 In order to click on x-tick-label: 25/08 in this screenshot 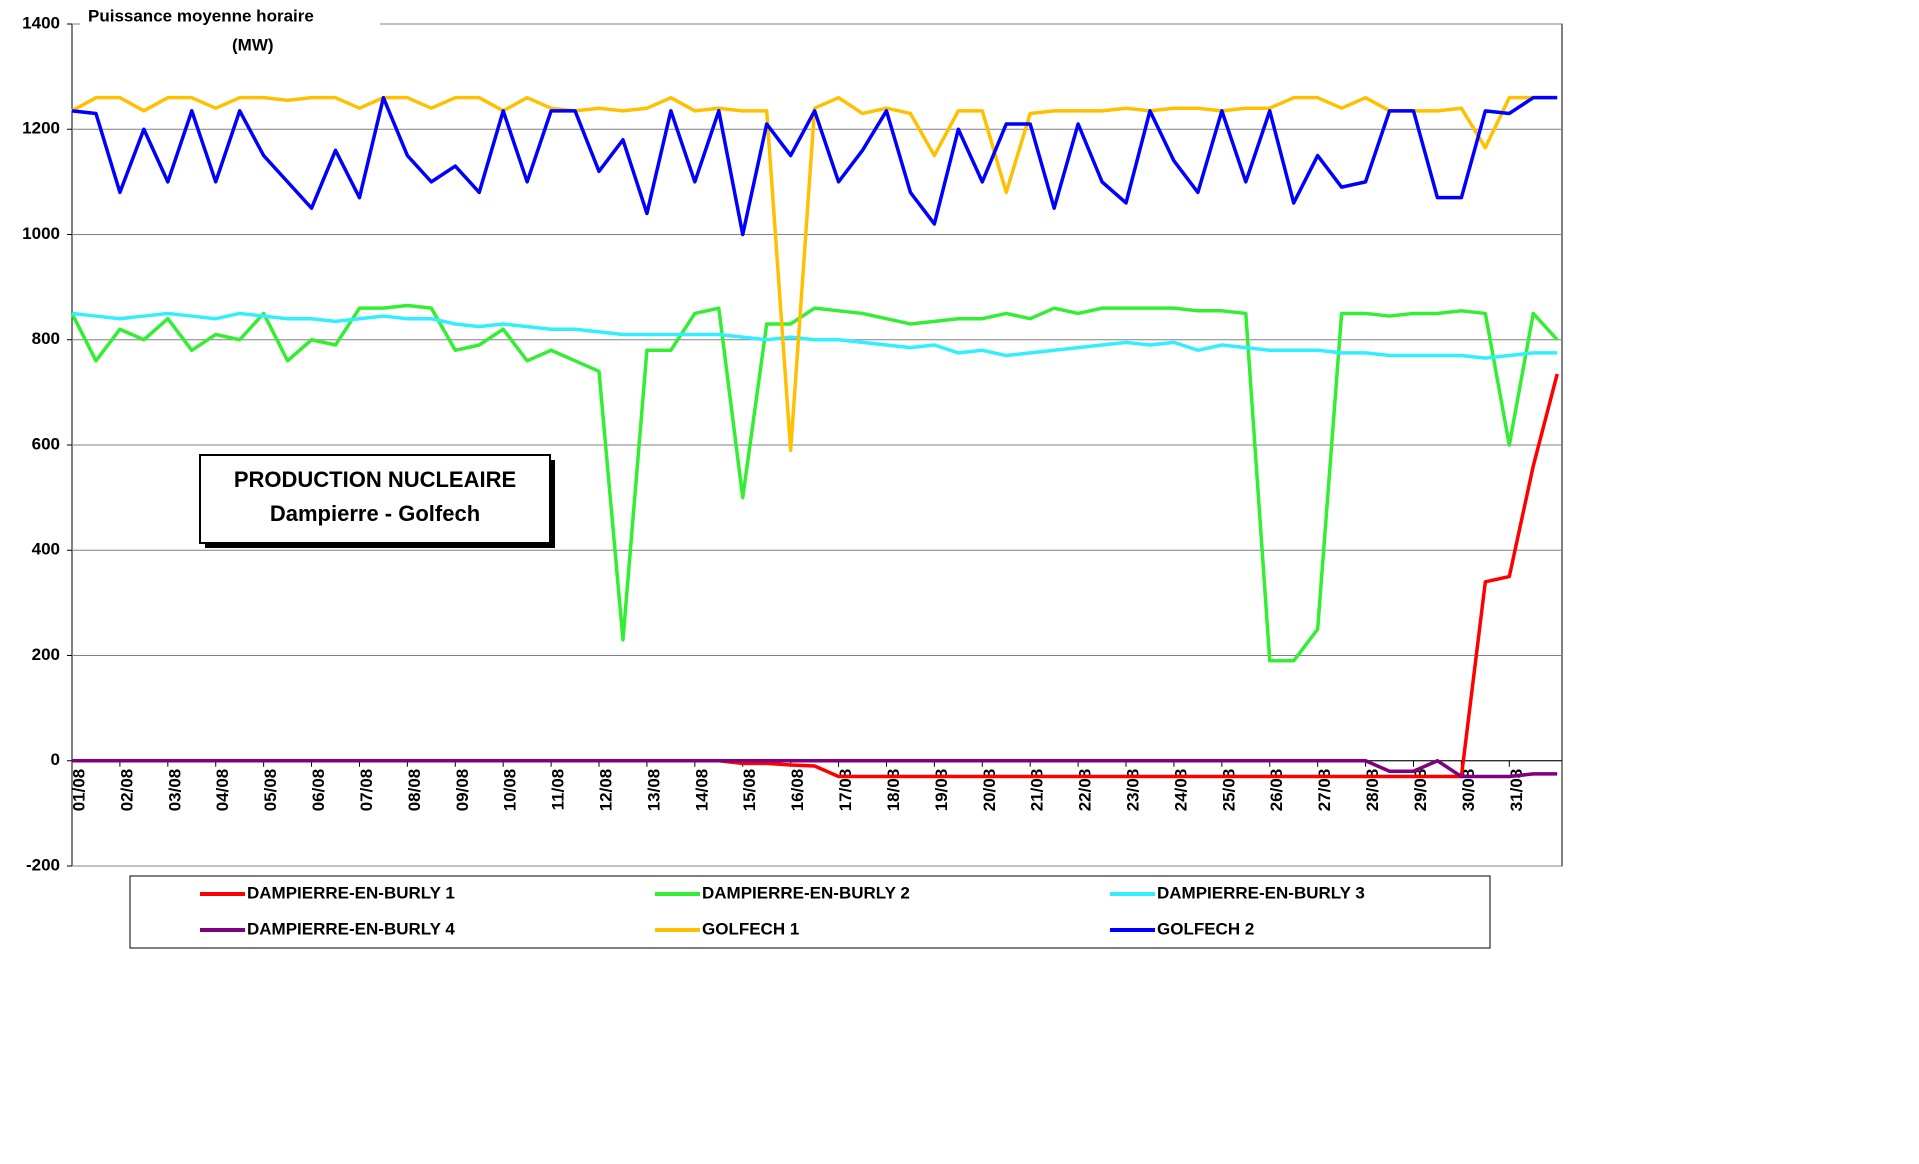, I will do `click(1228, 790)`.